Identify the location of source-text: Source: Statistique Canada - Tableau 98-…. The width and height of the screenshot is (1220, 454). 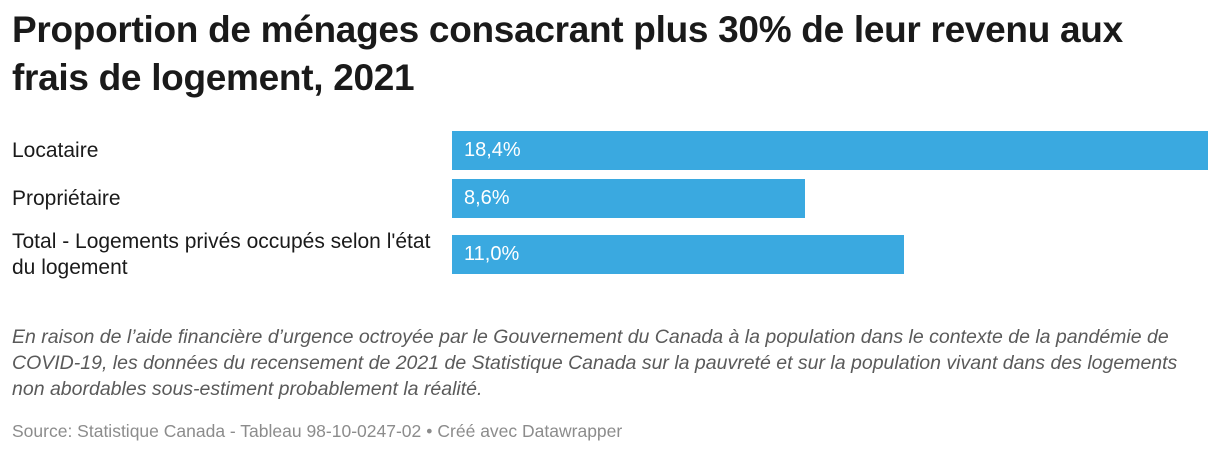
(217, 431).